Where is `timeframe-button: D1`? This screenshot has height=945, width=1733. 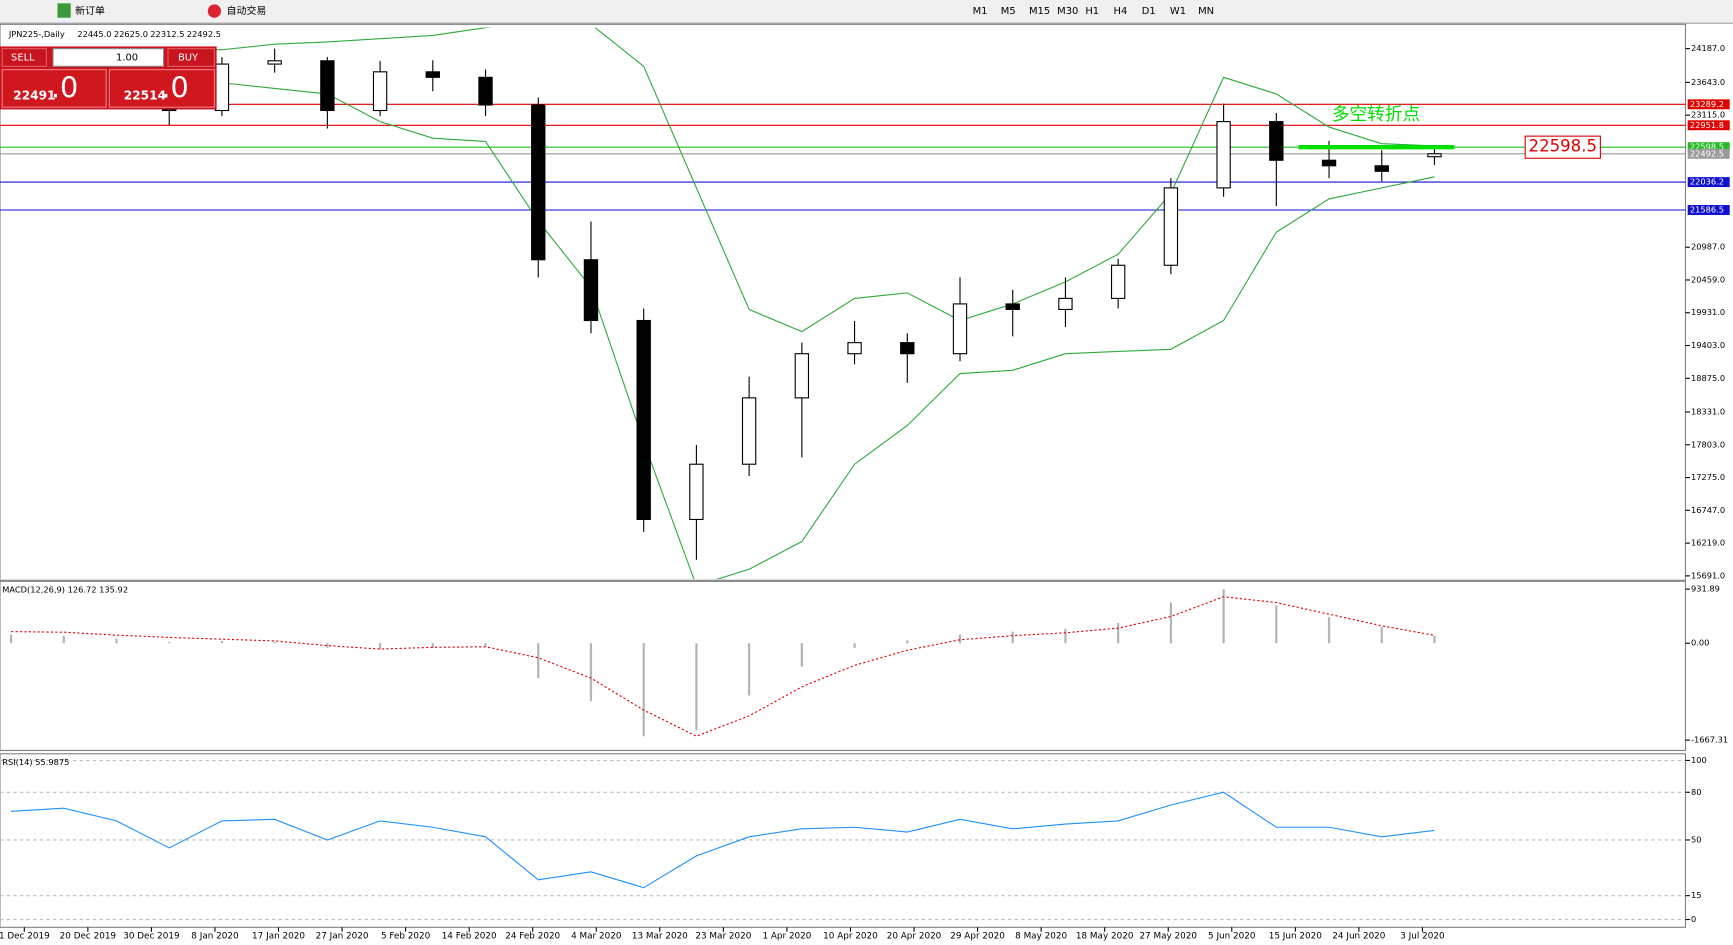 timeframe-button: D1 is located at coordinates (1149, 11).